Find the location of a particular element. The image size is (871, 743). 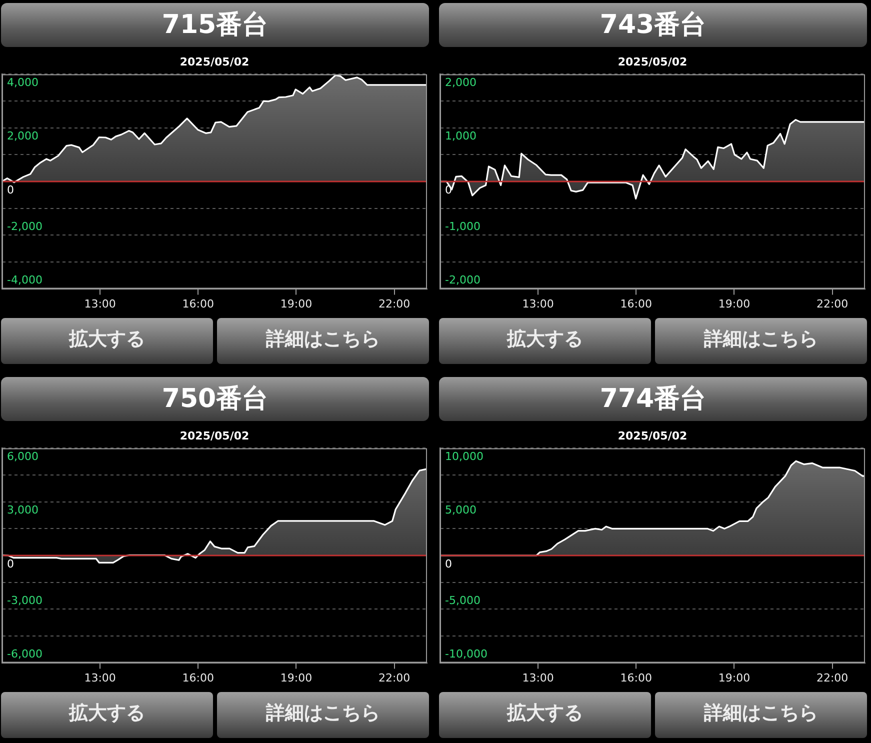

chart-title: 750番台 is located at coordinates (215, 399).